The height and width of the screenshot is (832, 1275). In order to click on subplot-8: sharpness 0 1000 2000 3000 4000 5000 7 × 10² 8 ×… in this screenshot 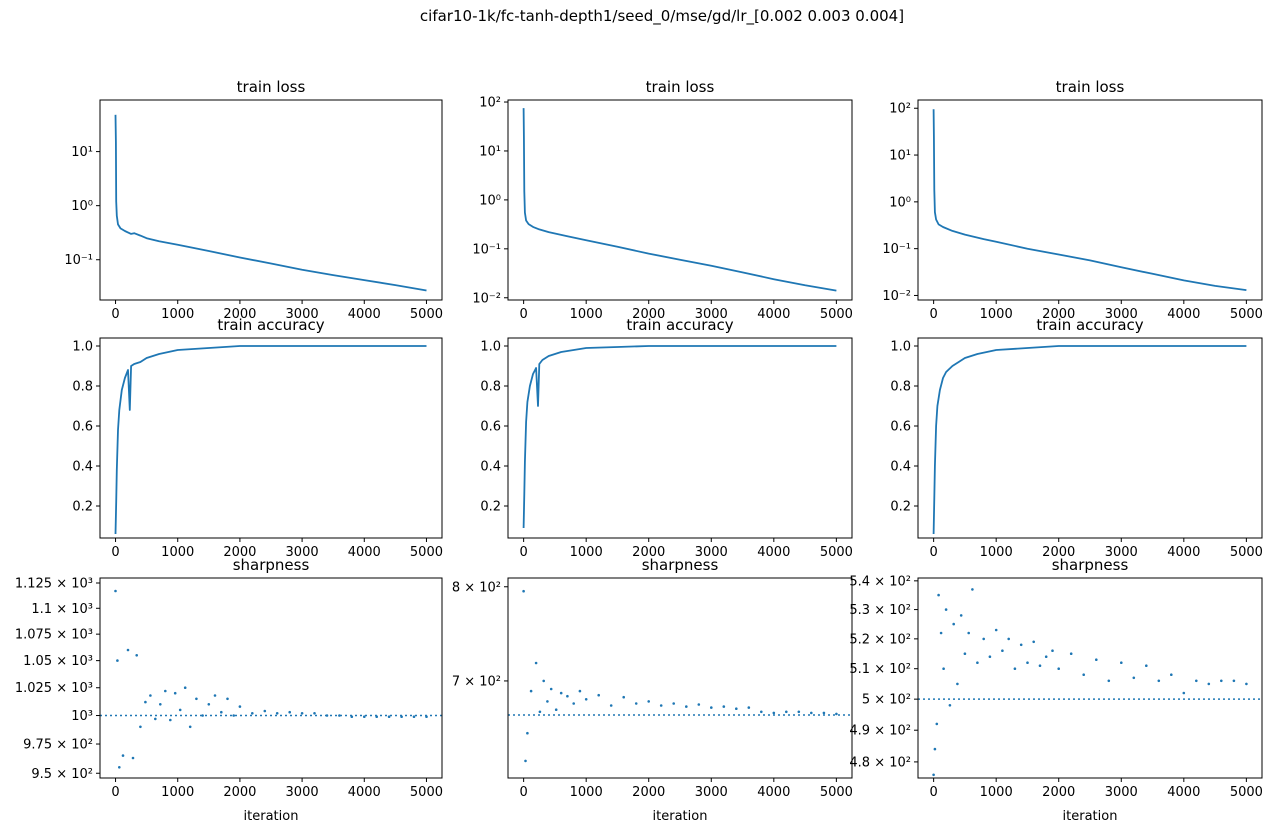, I will do `click(652, 690)`.